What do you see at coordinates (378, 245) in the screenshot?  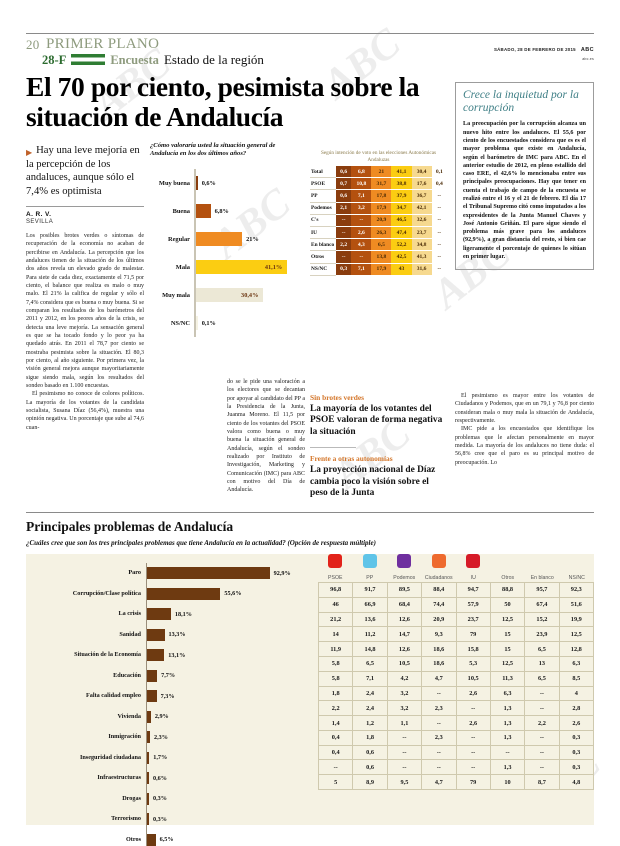 I see `table-row: En blanco 2,2 4,3 6,5 52,2 34,8 --` at bounding box center [378, 245].